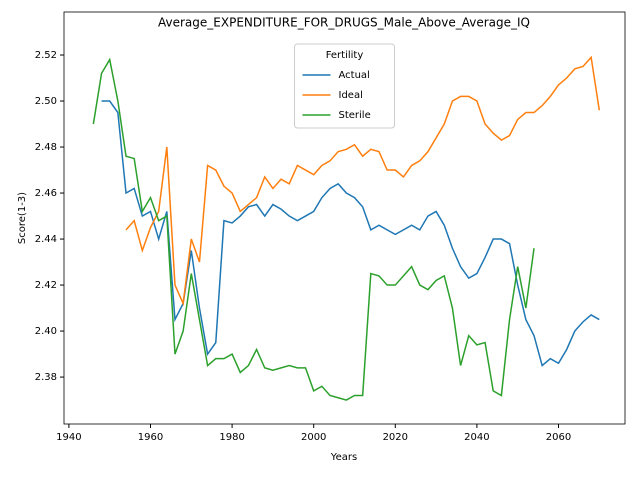  Describe the element at coordinates (476, 437) in the screenshot. I see `x-tick-label: 2040` at that location.